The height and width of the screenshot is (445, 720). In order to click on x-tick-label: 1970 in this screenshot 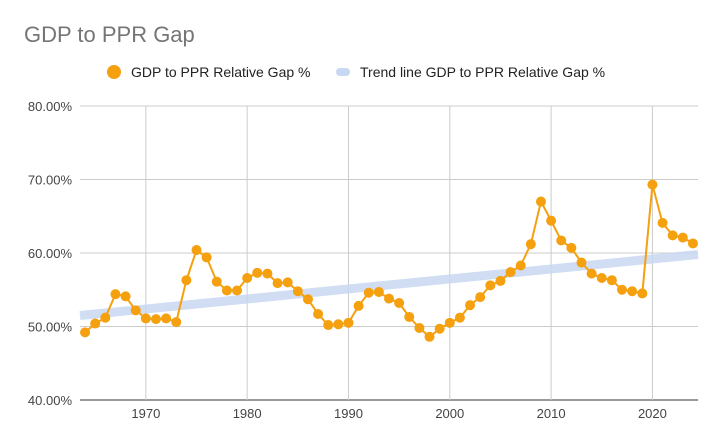, I will do `click(145, 413)`.